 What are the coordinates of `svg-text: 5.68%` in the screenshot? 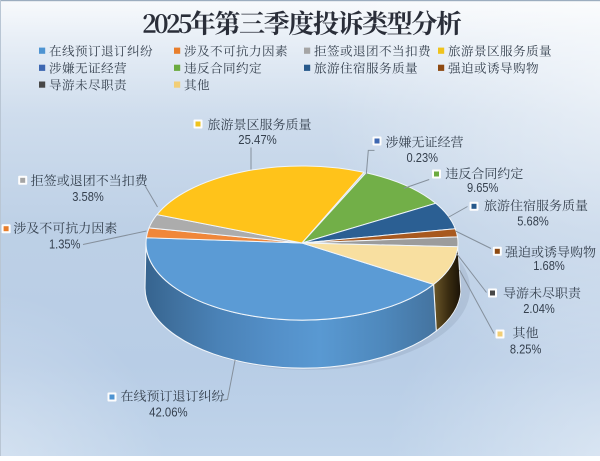 It's located at (533, 221).